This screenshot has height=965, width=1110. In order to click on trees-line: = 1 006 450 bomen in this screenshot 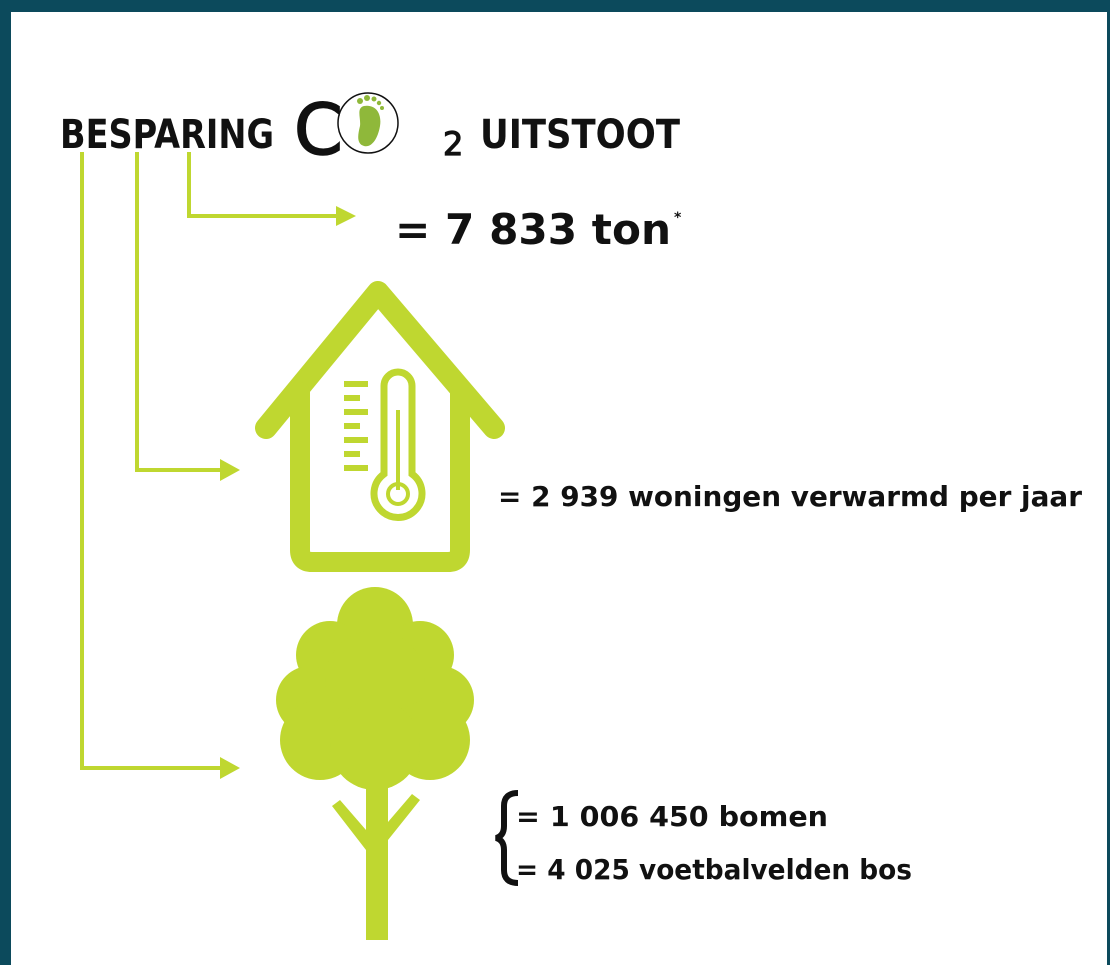, I will do `click(672, 816)`.